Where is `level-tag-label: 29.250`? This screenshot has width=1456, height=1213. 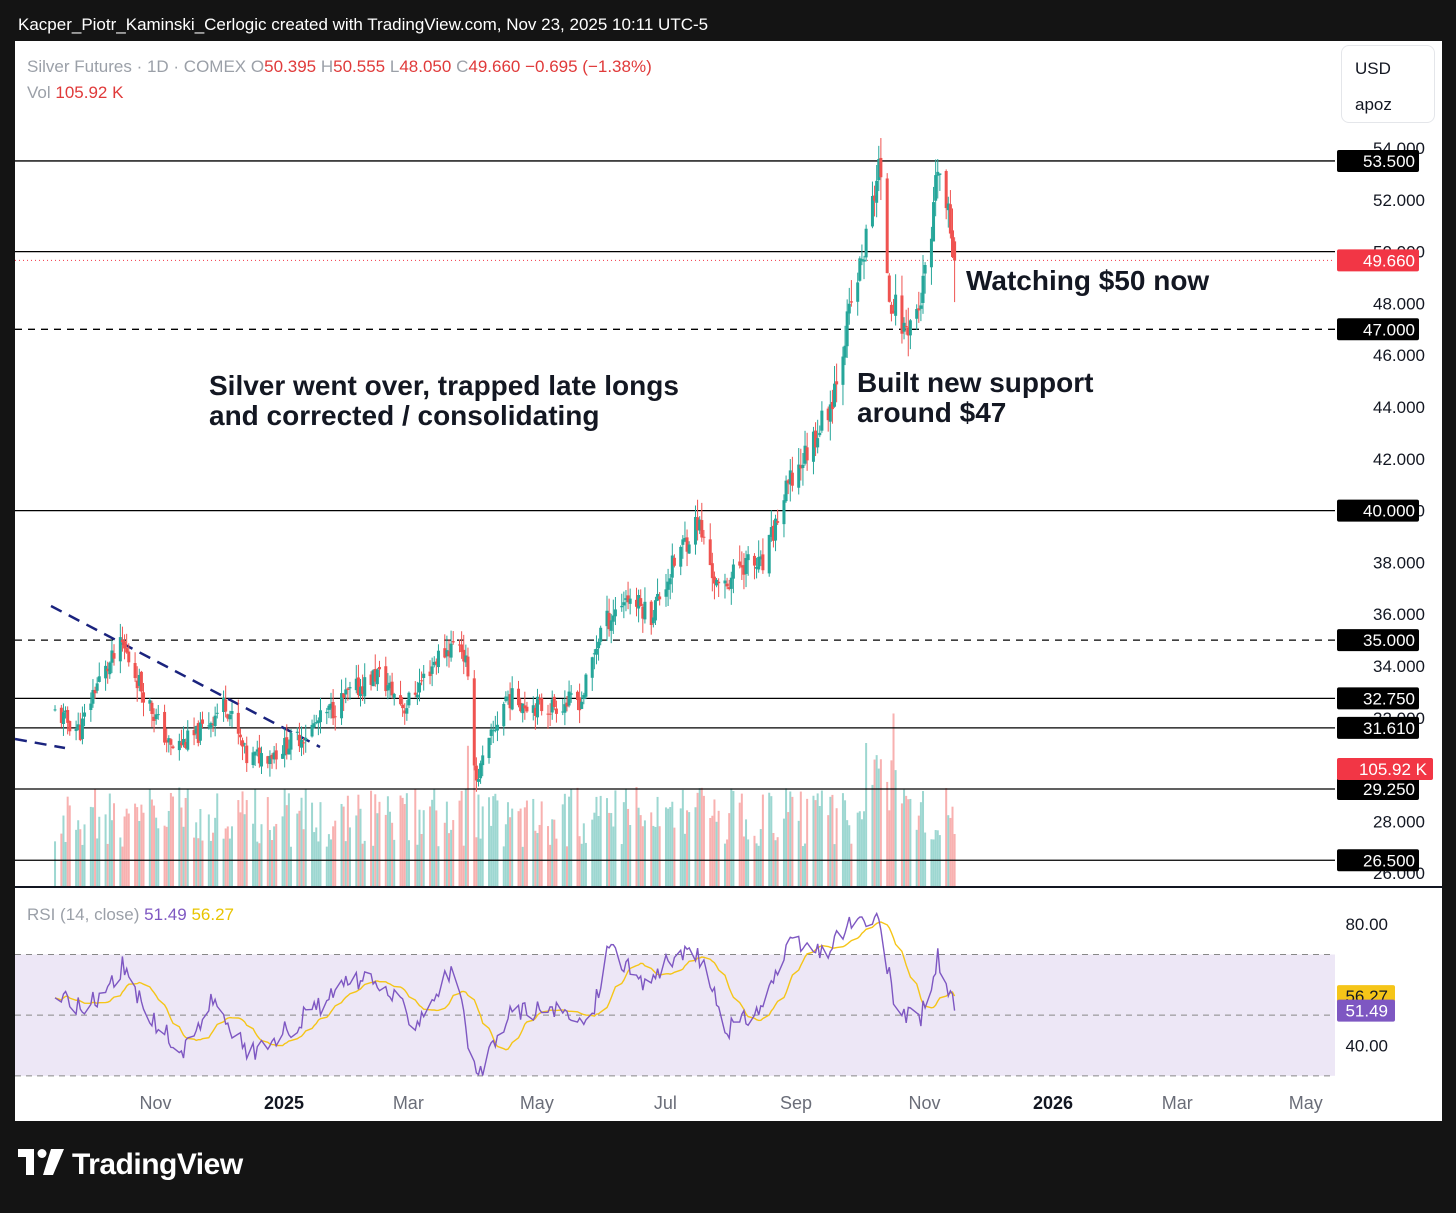 level-tag-label: 29.250 is located at coordinates (1389, 789).